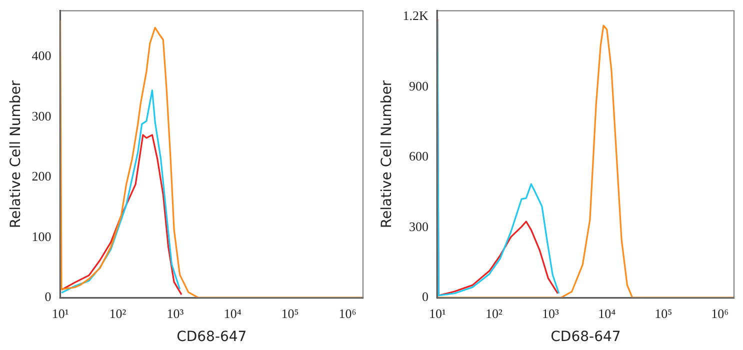  I want to click on y-tick-label: 400, so click(42, 56).